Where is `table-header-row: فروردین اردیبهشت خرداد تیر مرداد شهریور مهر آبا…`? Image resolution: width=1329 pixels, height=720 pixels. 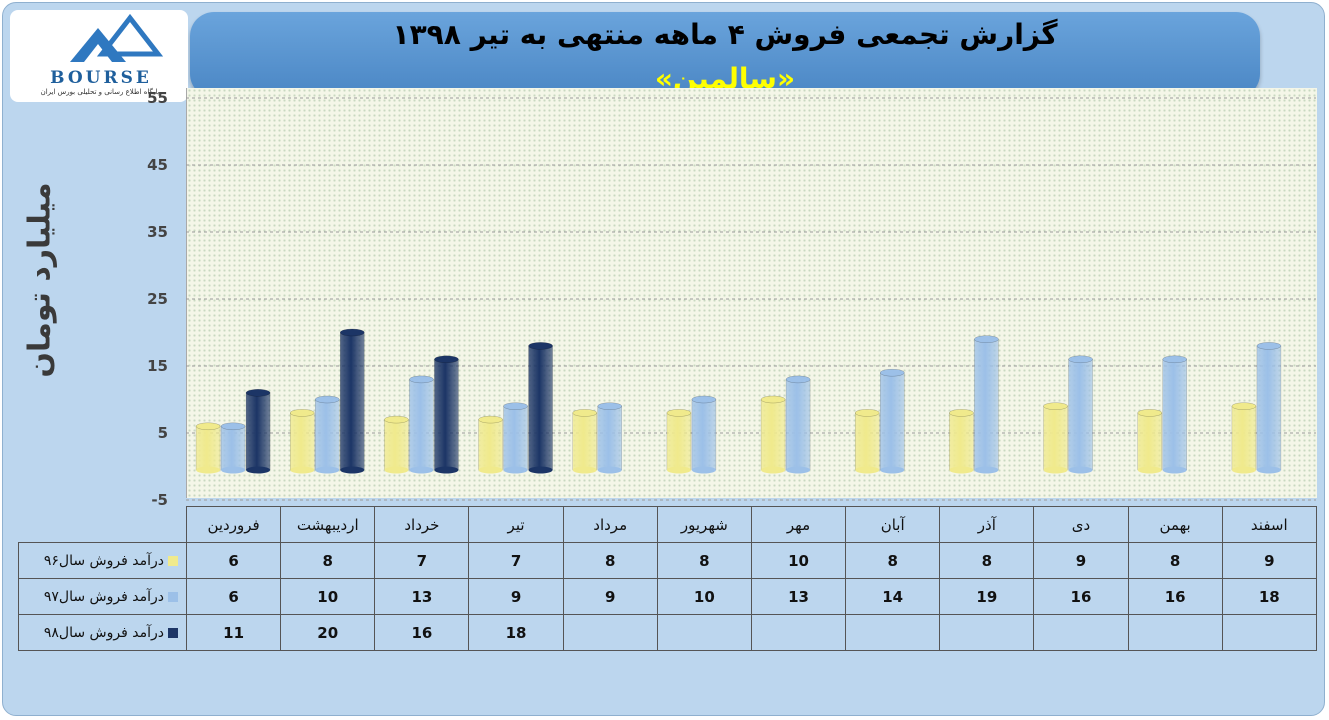
table-header-row: فروردین اردیبهشت خرداد تیر مرداد شهریور مهر آبا… is located at coordinates (667, 524).